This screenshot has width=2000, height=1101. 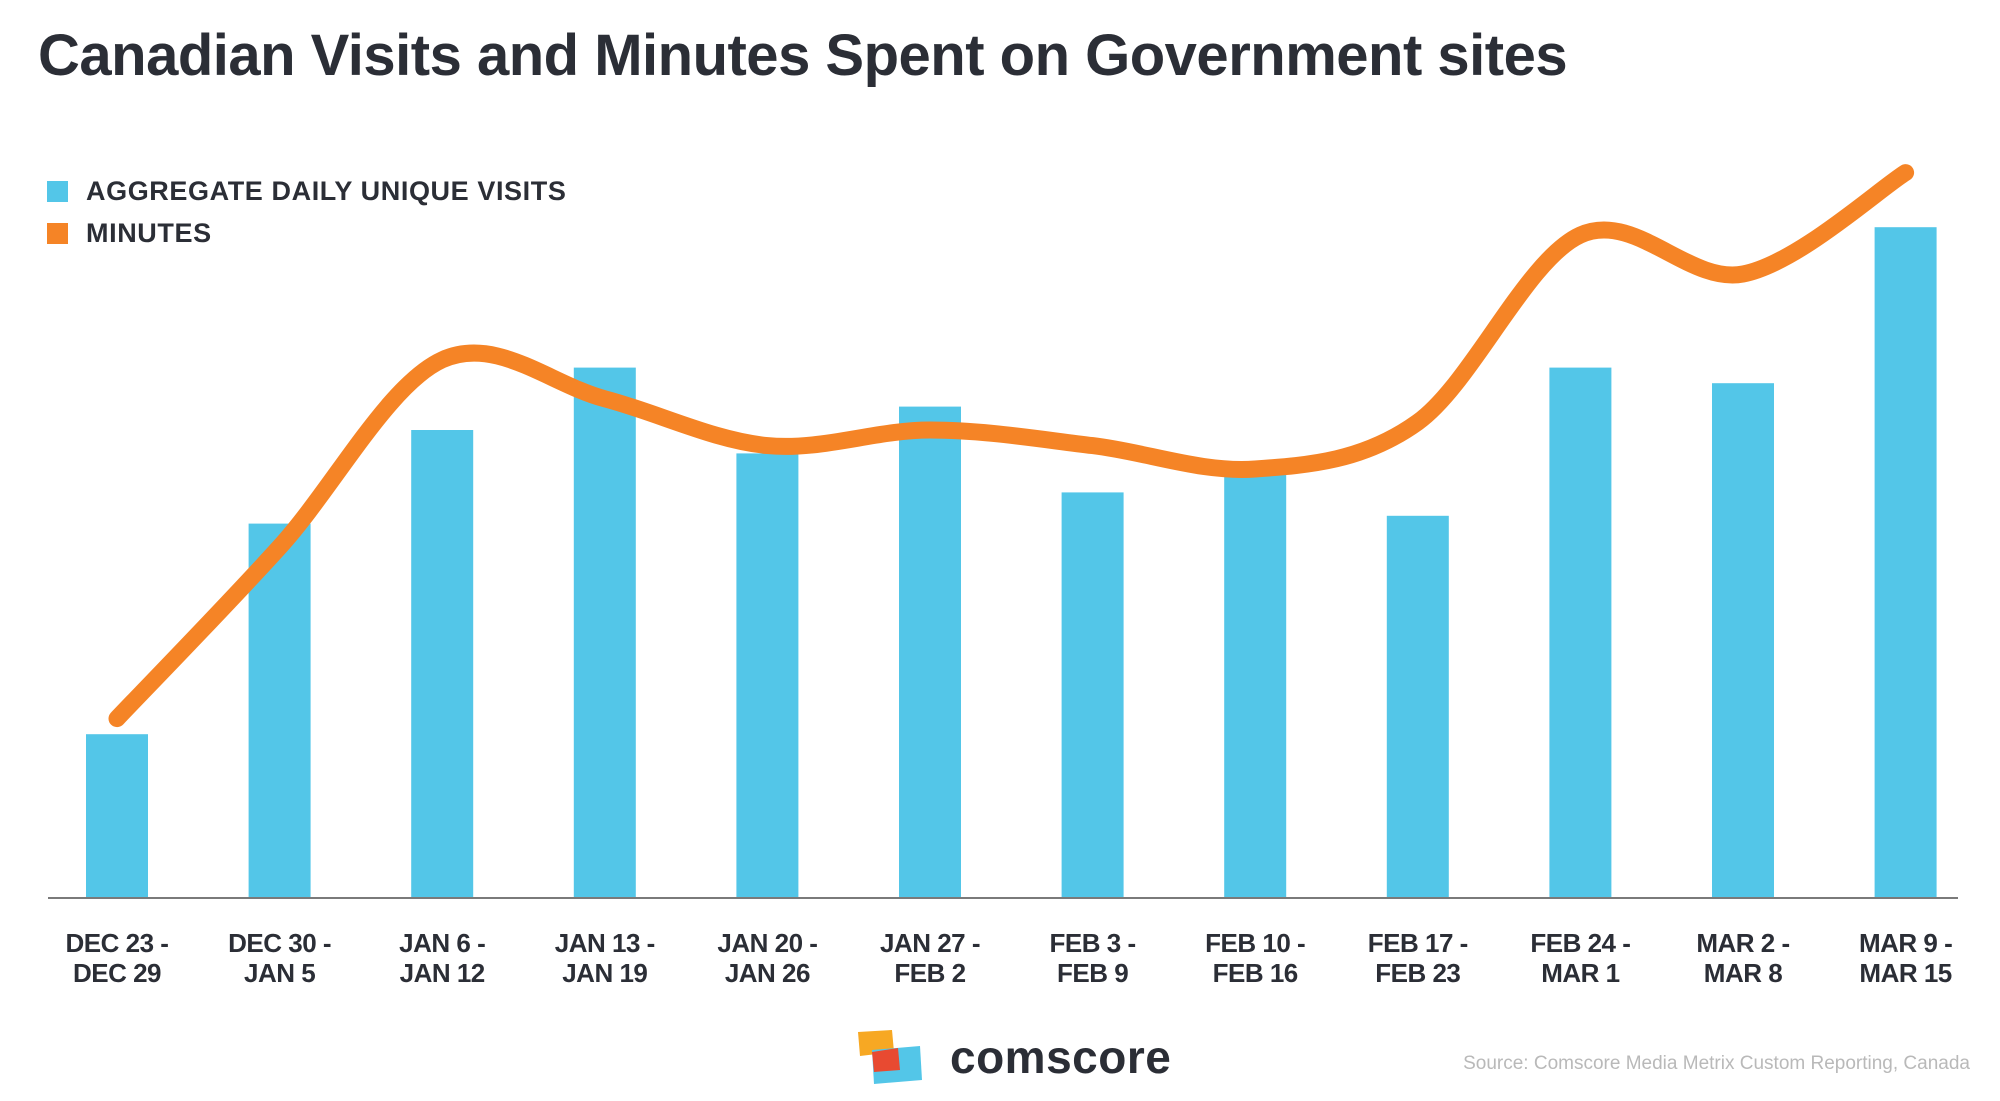 What do you see at coordinates (1093, 943) in the screenshot?
I see `x-tick-label-line: FEB 3 -` at bounding box center [1093, 943].